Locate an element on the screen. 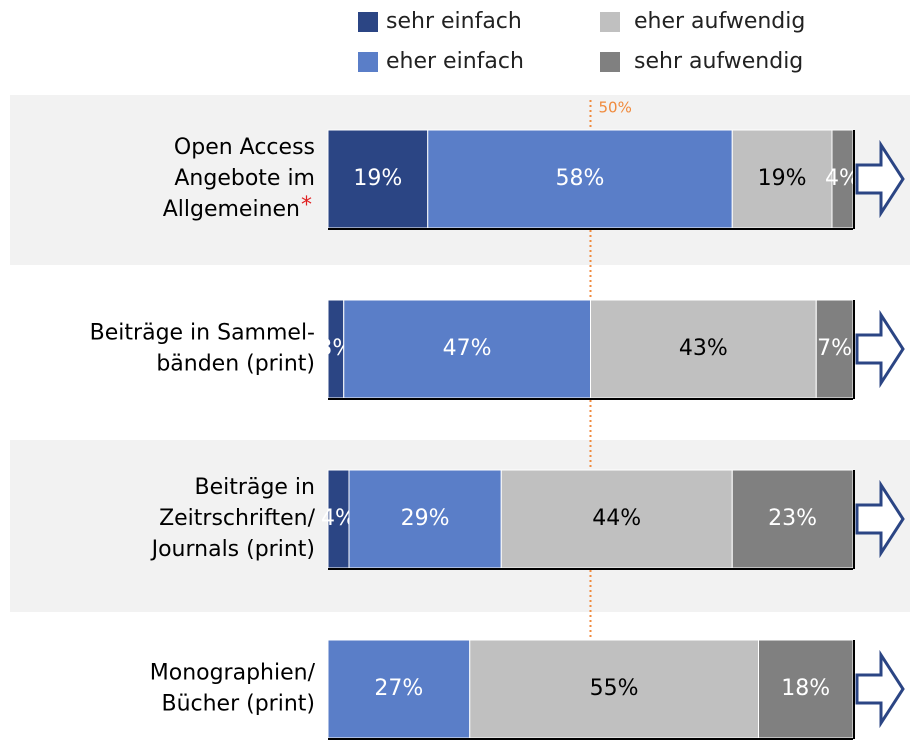  category-label: Bücher (print) is located at coordinates (238, 704).